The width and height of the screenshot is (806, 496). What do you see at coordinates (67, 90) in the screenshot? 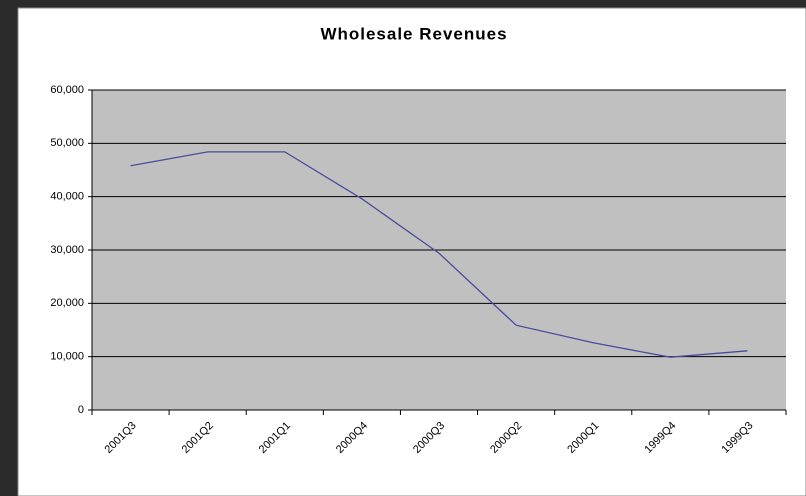
I see `y-tick-label: 60,000` at bounding box center [67, 90].